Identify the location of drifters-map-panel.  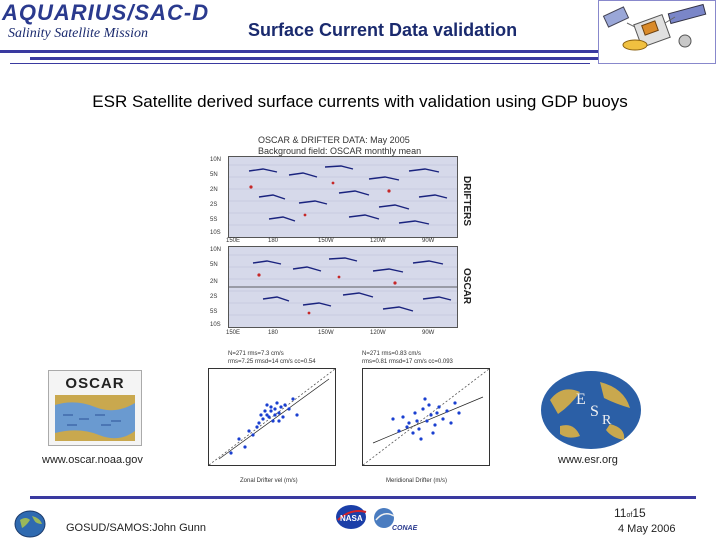
(343, 197).